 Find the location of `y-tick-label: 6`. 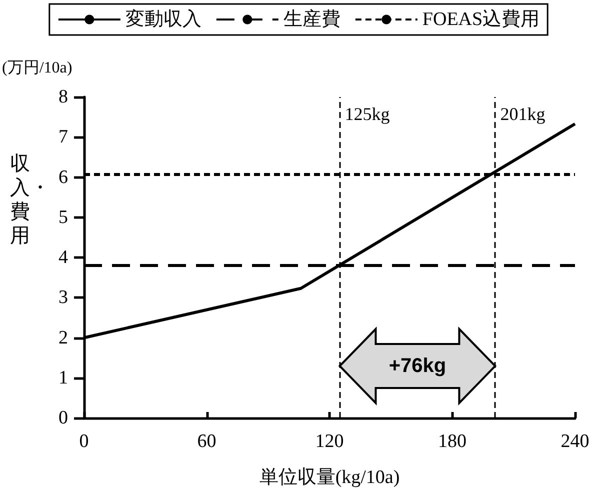

y-tick-label: 6 is located at coordinates (63, 177).